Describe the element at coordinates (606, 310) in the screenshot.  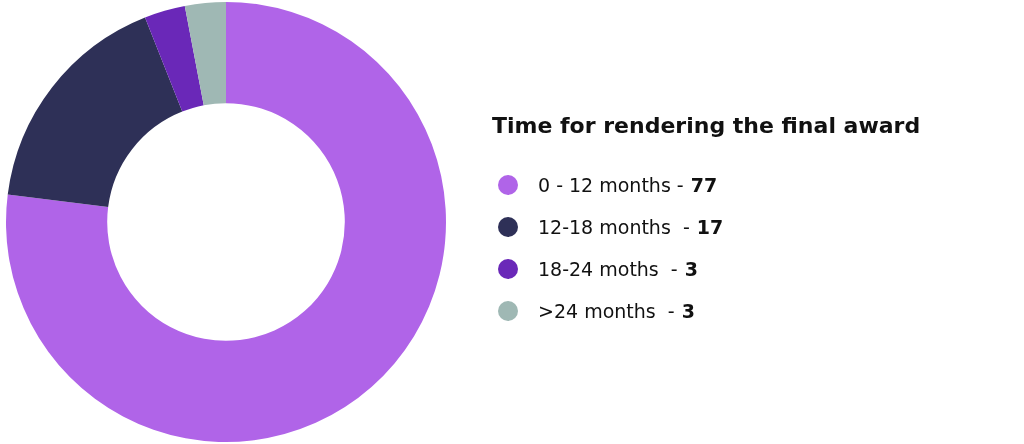
I see `legend-label: >24 months -` at that location.